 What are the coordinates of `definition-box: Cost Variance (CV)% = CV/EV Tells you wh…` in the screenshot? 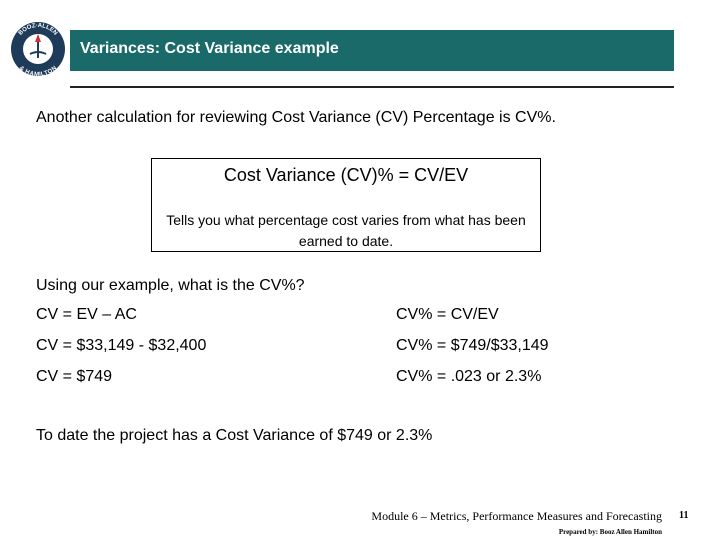 It's located at (346, 205).